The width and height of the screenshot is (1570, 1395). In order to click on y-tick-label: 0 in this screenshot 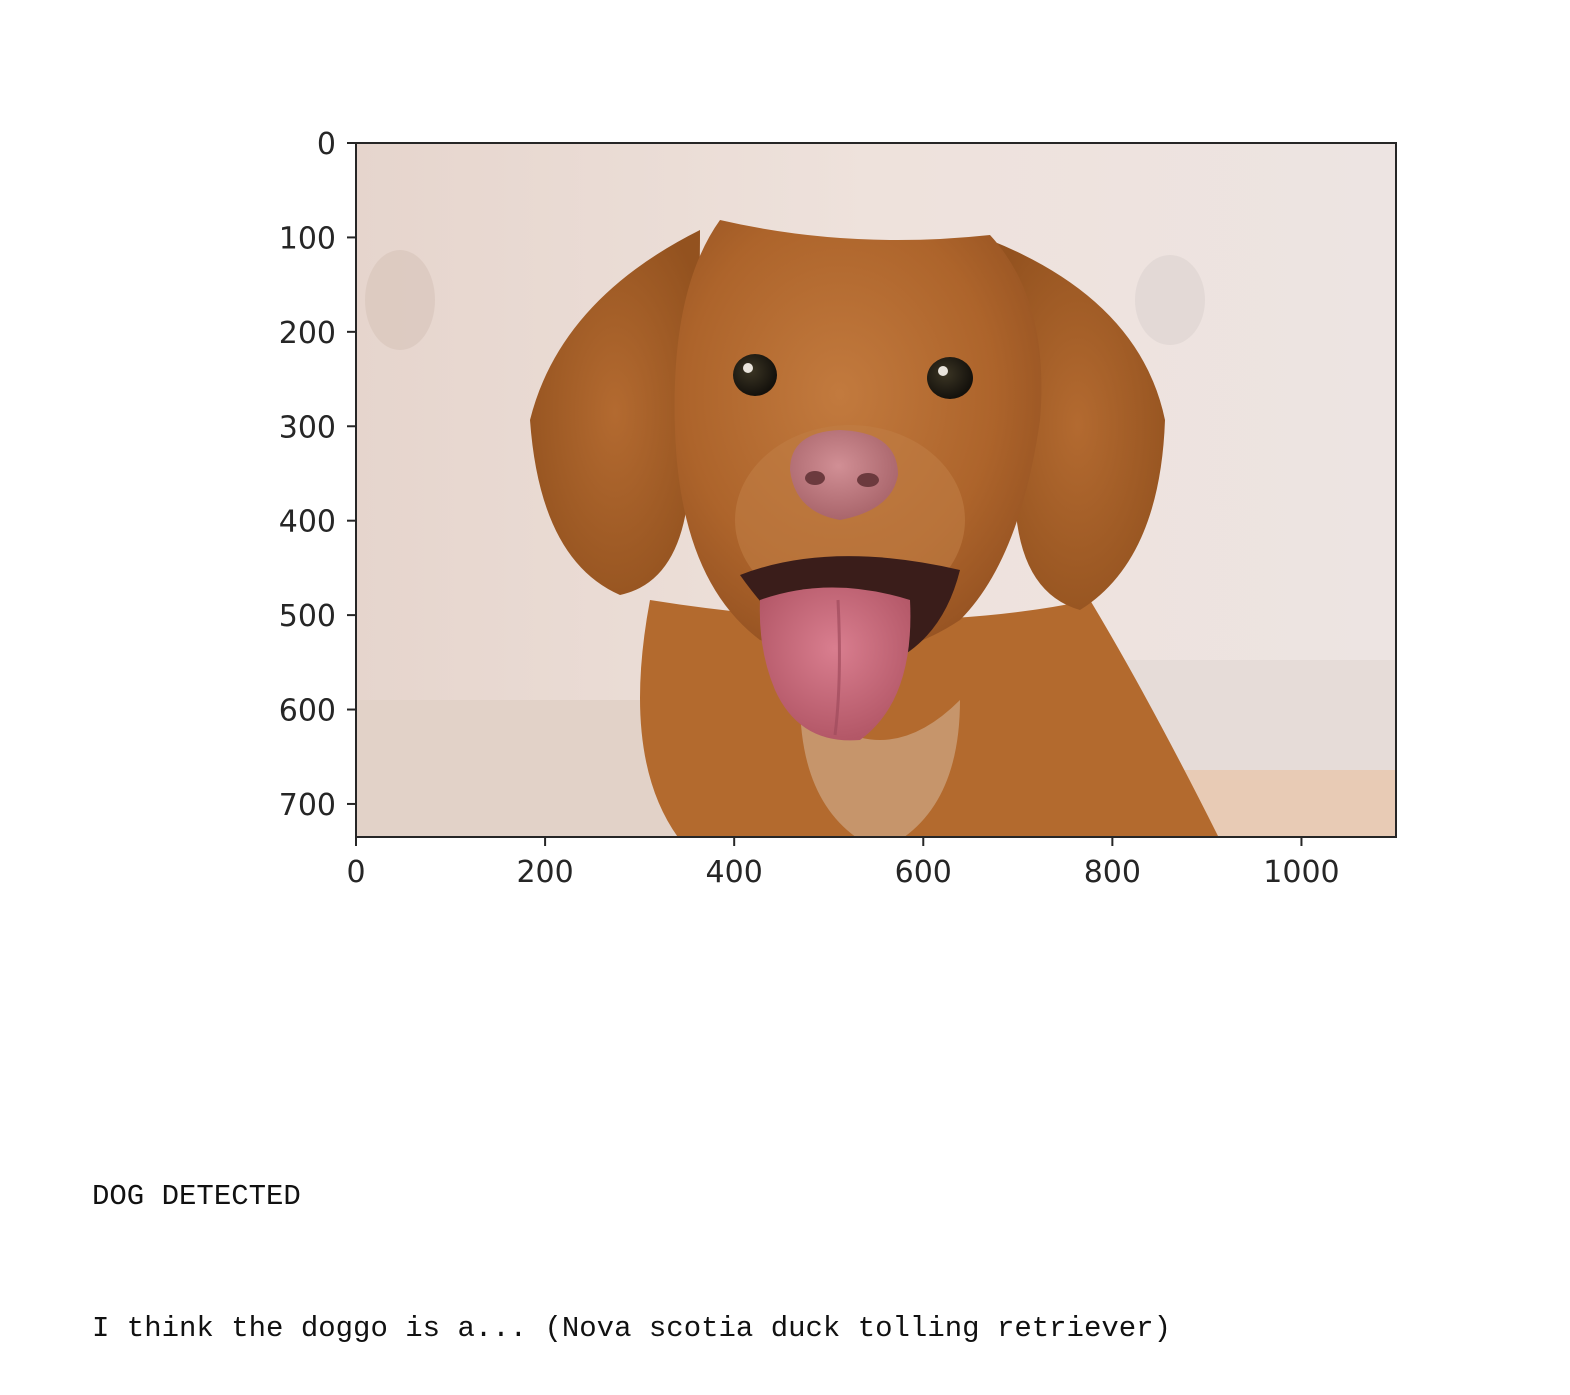, I will do `click(326, 144)`.